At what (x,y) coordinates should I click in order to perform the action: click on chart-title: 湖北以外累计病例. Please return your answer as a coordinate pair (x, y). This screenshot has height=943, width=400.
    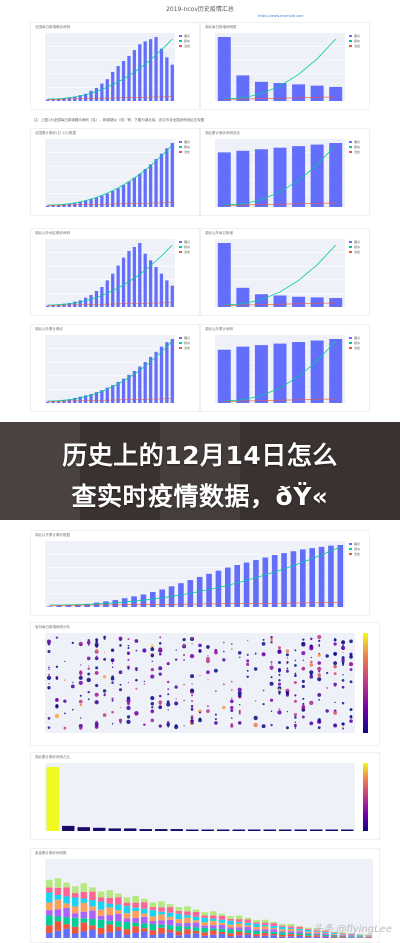
    Looking at the image, I should click on (219, 329).